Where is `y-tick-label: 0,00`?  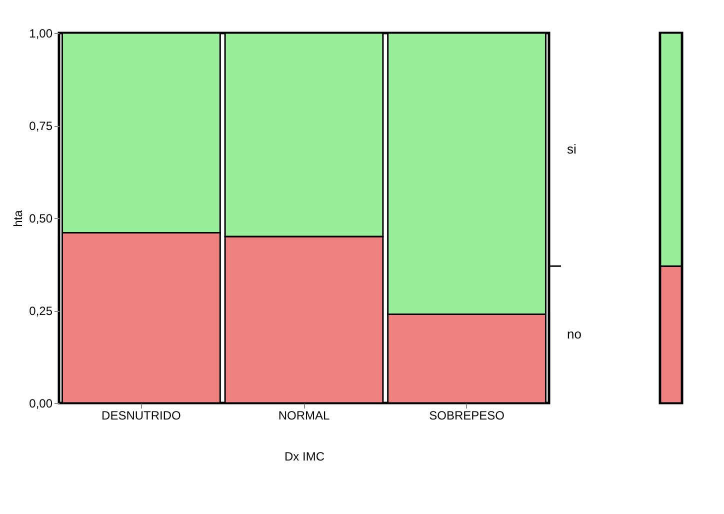 y-tick-label: 0,00 is located at coordinates (41, 403).